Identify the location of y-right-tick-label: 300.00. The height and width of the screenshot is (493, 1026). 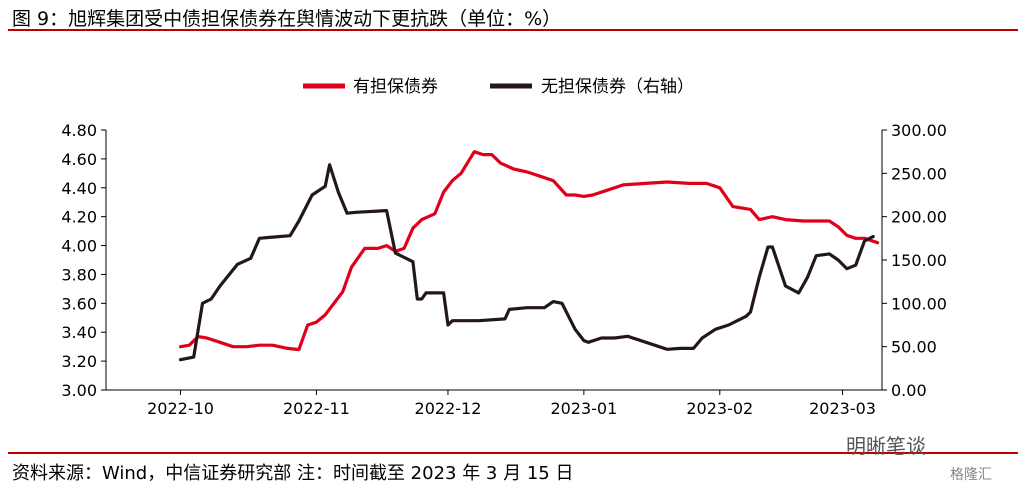
(919, 130).